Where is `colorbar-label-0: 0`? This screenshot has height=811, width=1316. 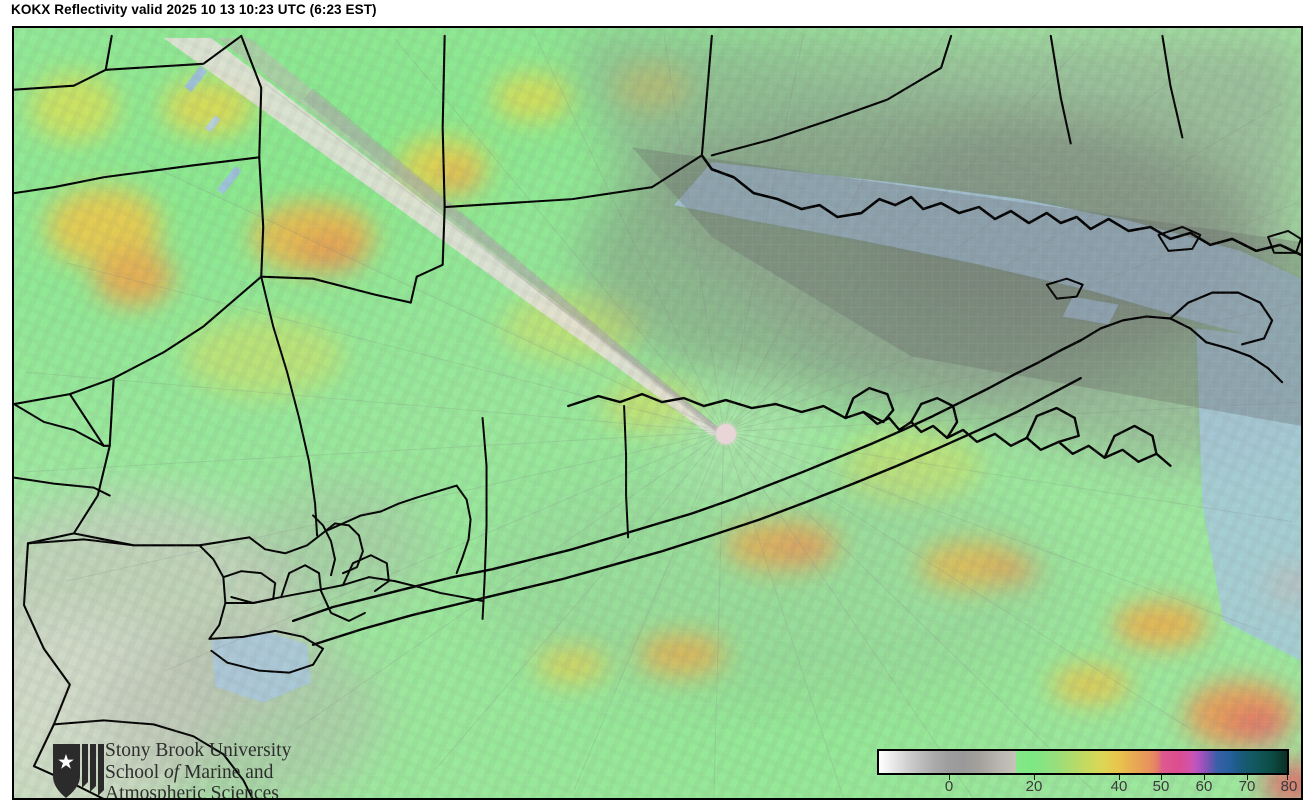 colorbar-label-0: 0 is located at coordinates (949, 786).